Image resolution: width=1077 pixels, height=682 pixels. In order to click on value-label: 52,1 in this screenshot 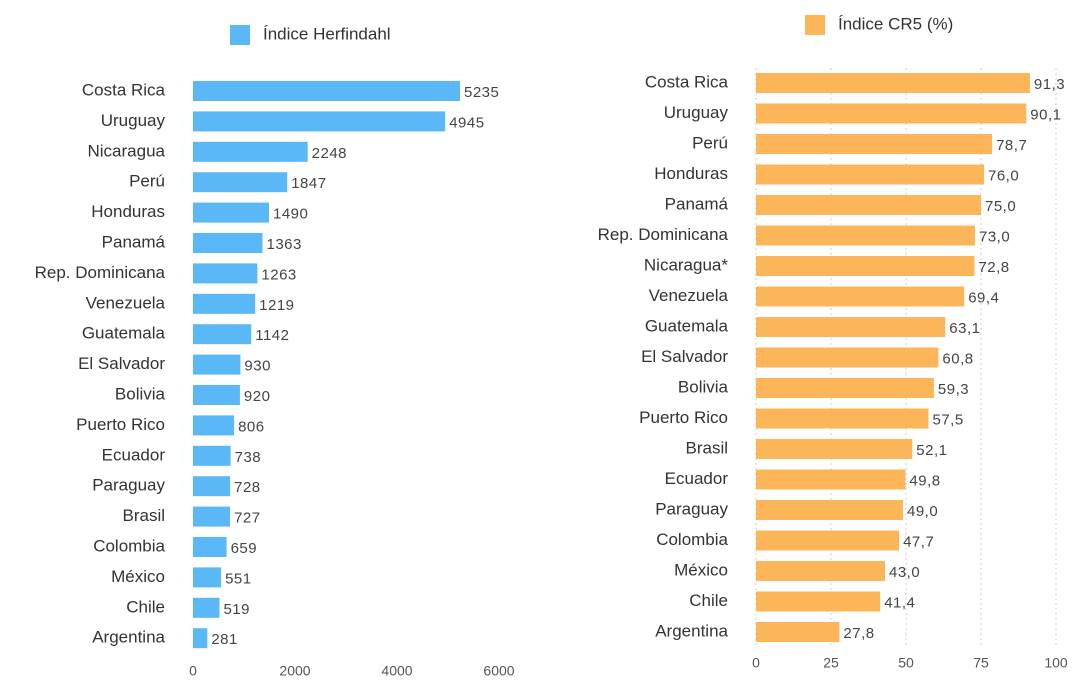, I will do `click(931, 450)`.